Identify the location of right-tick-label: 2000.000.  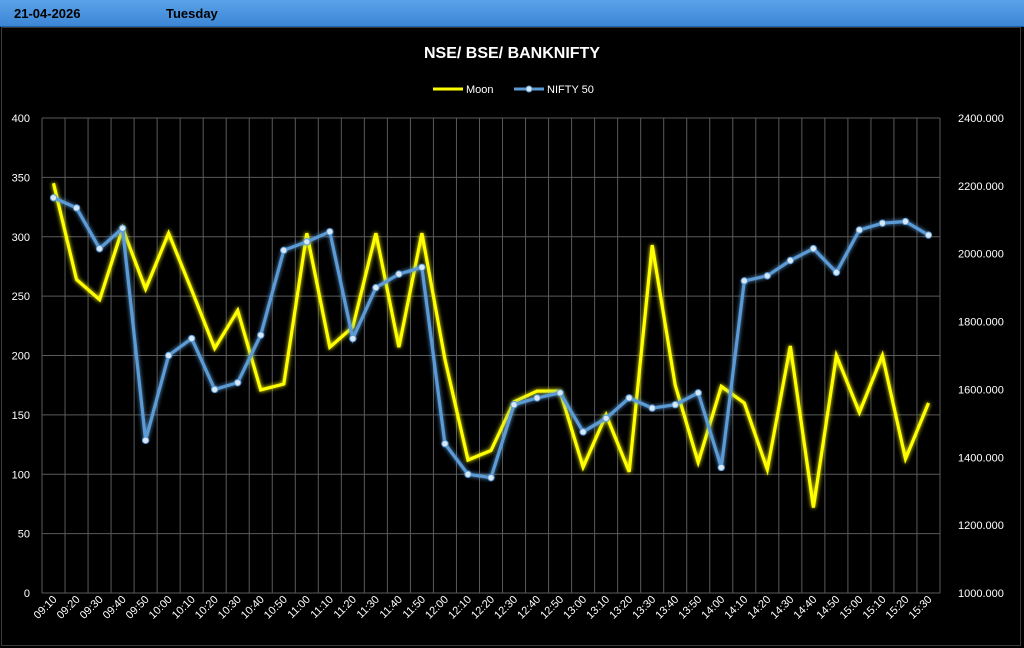
(981, 255).